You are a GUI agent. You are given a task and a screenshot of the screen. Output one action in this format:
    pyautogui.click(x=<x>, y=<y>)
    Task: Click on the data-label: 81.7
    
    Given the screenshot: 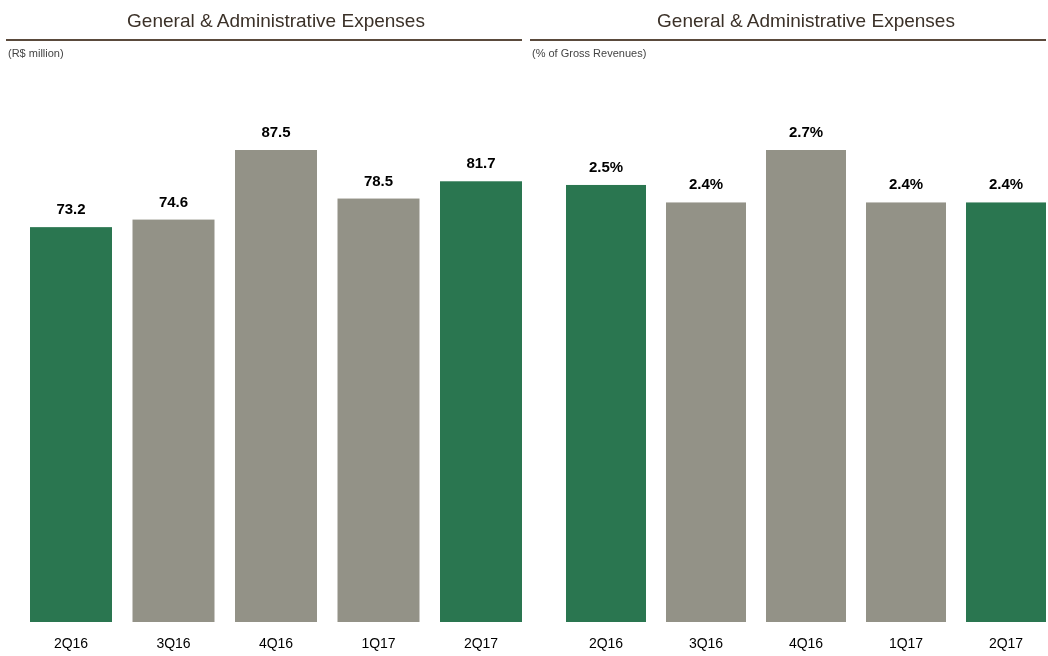 What is the action you would take?
    pyautogui.click(x=481, y=163)
    